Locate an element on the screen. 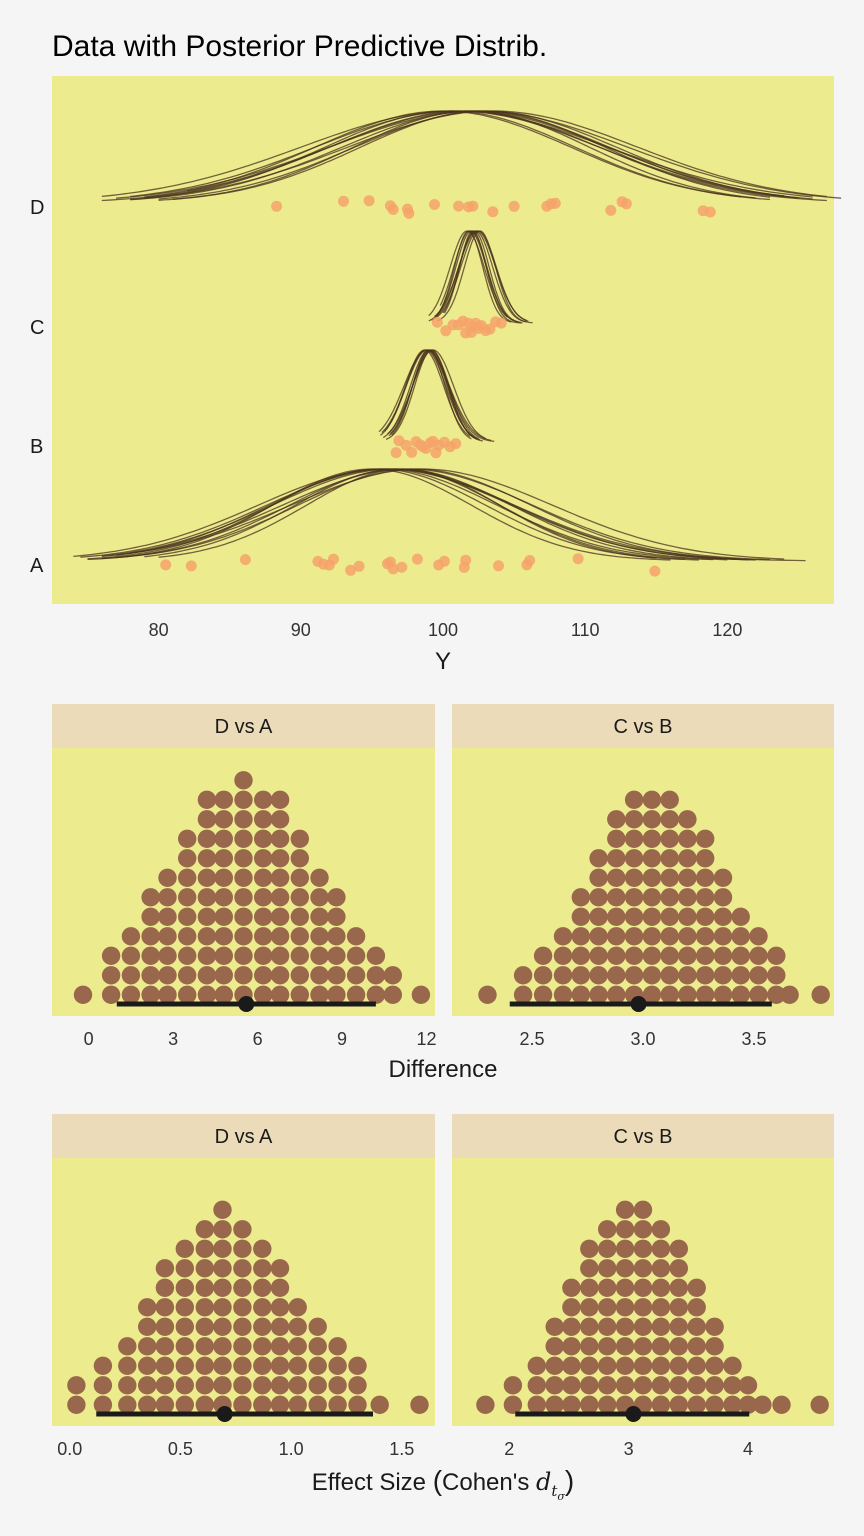 Image resolution: width=864 pixels, height=1536 pixels. group-labels: A B C D is located at coordinates (37, 387).